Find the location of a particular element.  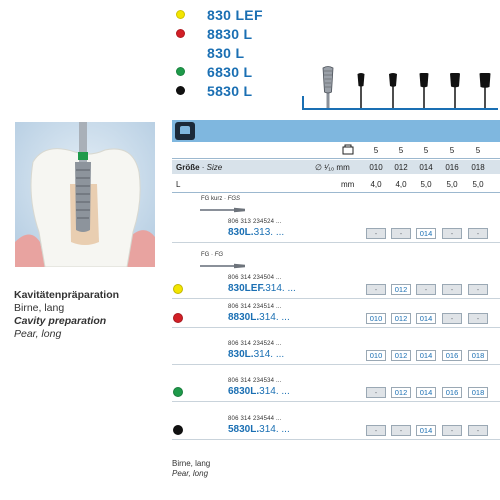

subtitle-en: Pear, long is located at coordinates (38, 334).